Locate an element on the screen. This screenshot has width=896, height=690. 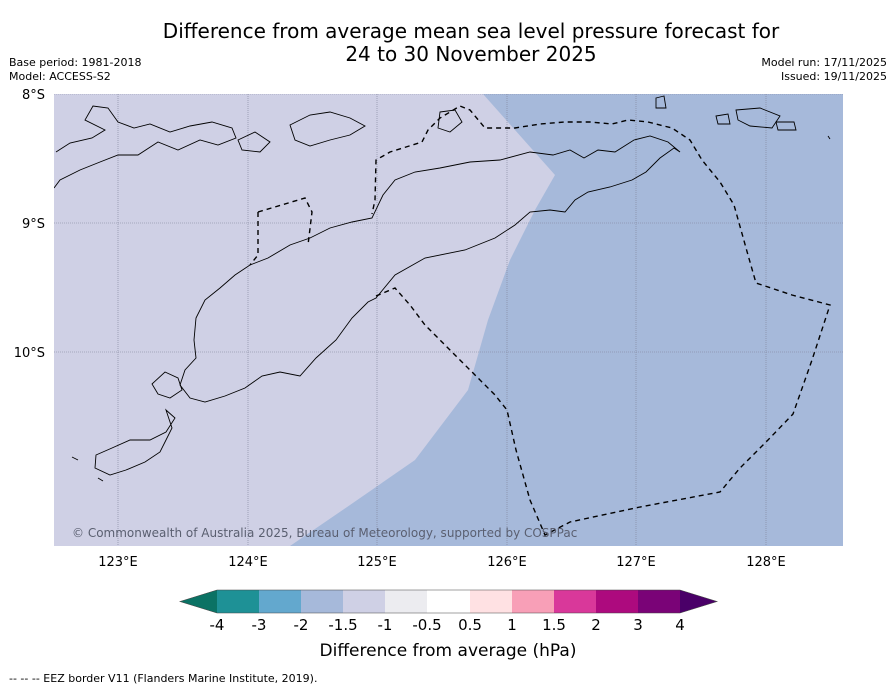
colorbar-tick: -2 is located at coordinates (301, 625).